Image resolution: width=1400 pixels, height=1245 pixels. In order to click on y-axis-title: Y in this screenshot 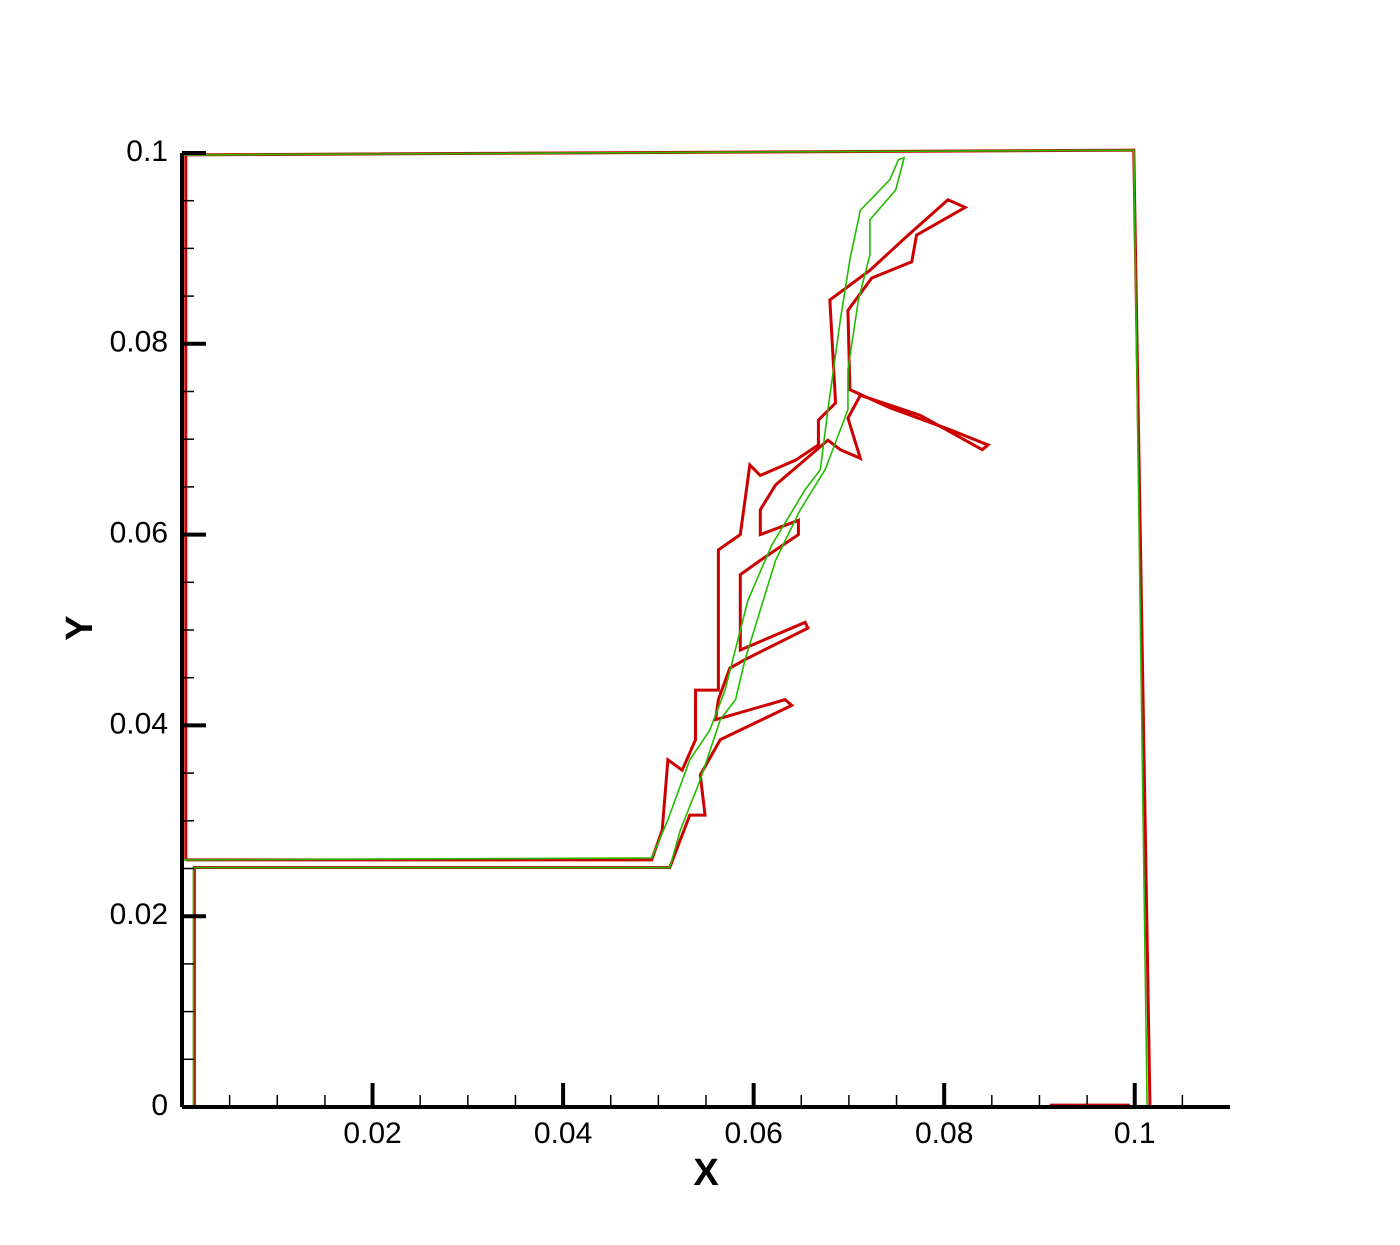, I will do `click(80, 627)`.